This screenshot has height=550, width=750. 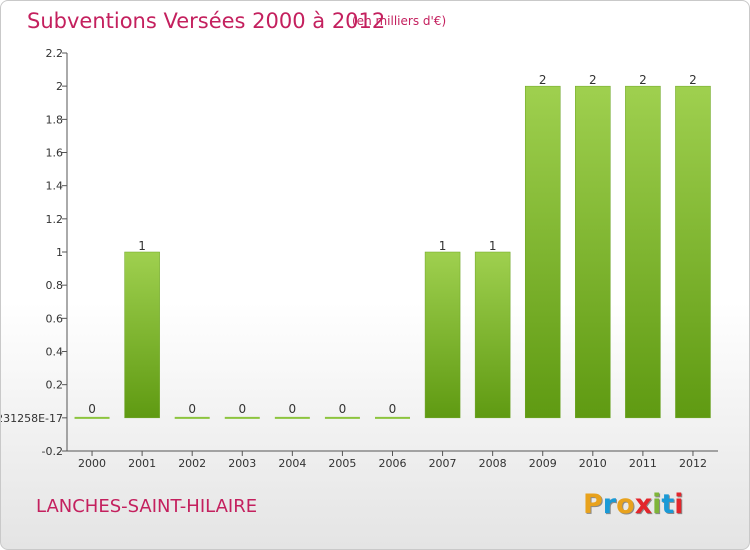 What do you see at coordinates (55, 385) in the screenshot?
I see `y-tick-label: 0.2` at bounding box center [55, 385].